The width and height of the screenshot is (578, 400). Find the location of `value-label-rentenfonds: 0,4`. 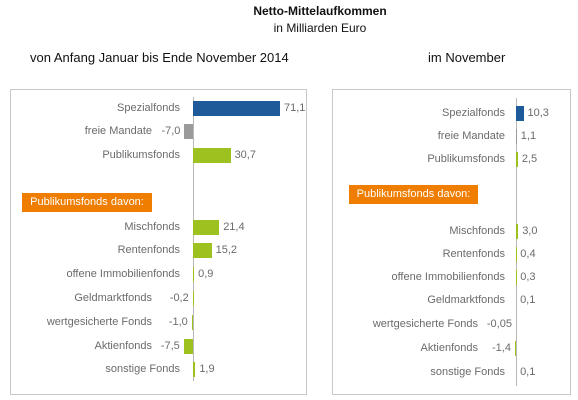

value-label-rentenfonds: 0,4 is located at coordinates (528, 254).